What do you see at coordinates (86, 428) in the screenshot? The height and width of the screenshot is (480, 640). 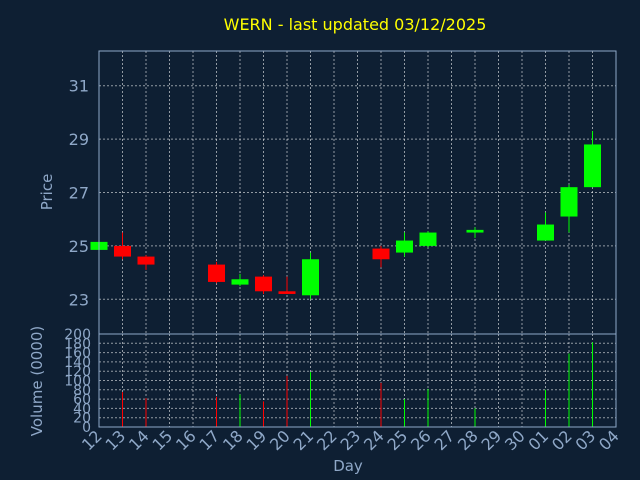 I see `volume-tick-label: 0` at bounding box center [86, 428].